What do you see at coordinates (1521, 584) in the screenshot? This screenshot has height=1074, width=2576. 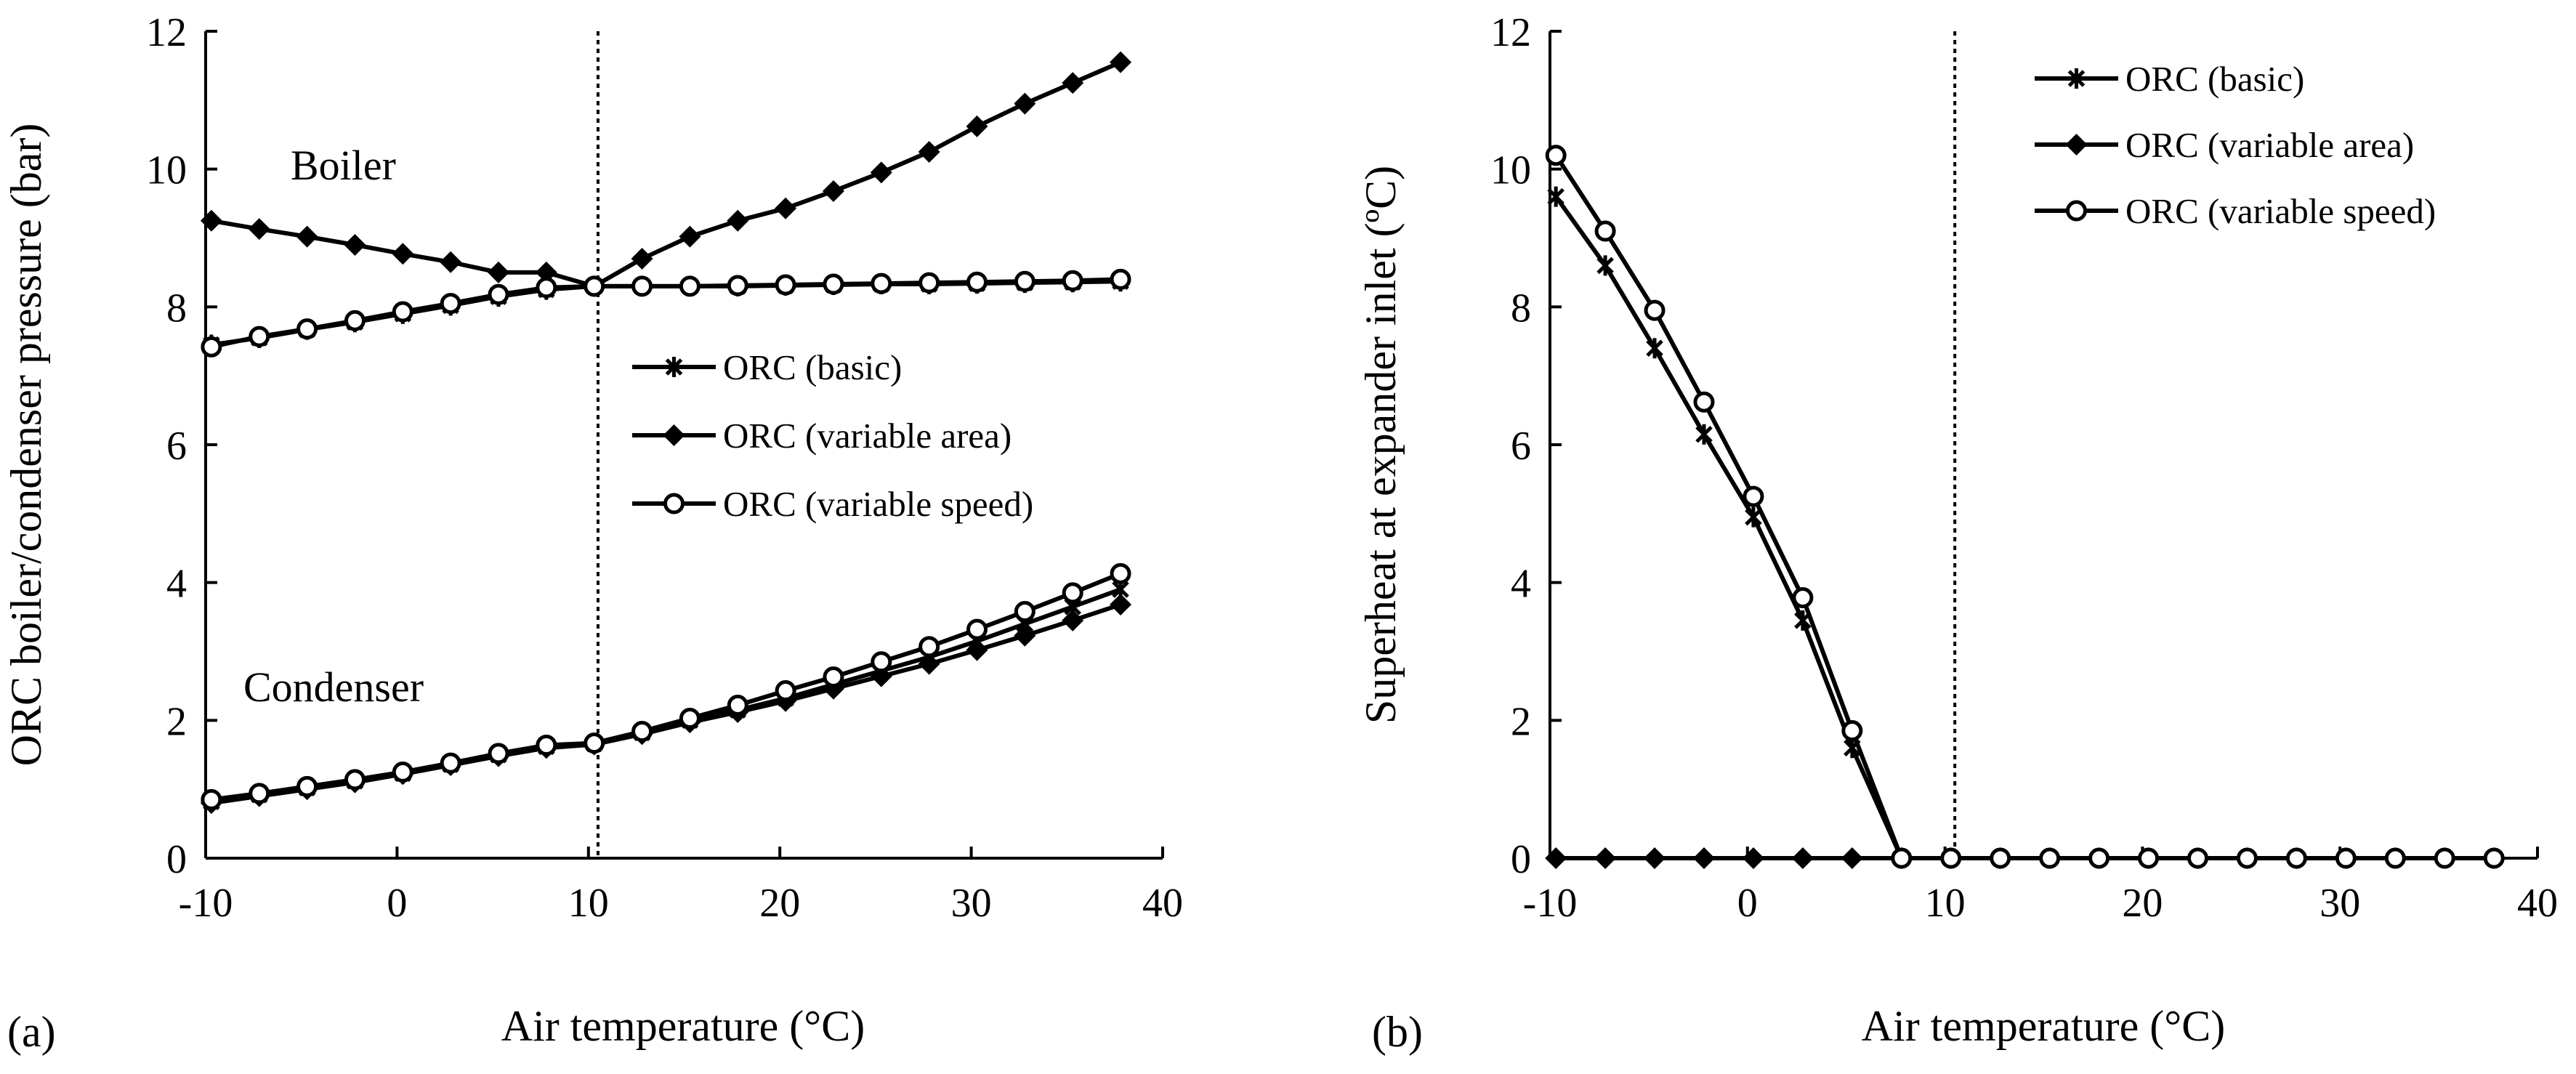 I see `y-tick-label: 4` at bounding box center [1521, 584].